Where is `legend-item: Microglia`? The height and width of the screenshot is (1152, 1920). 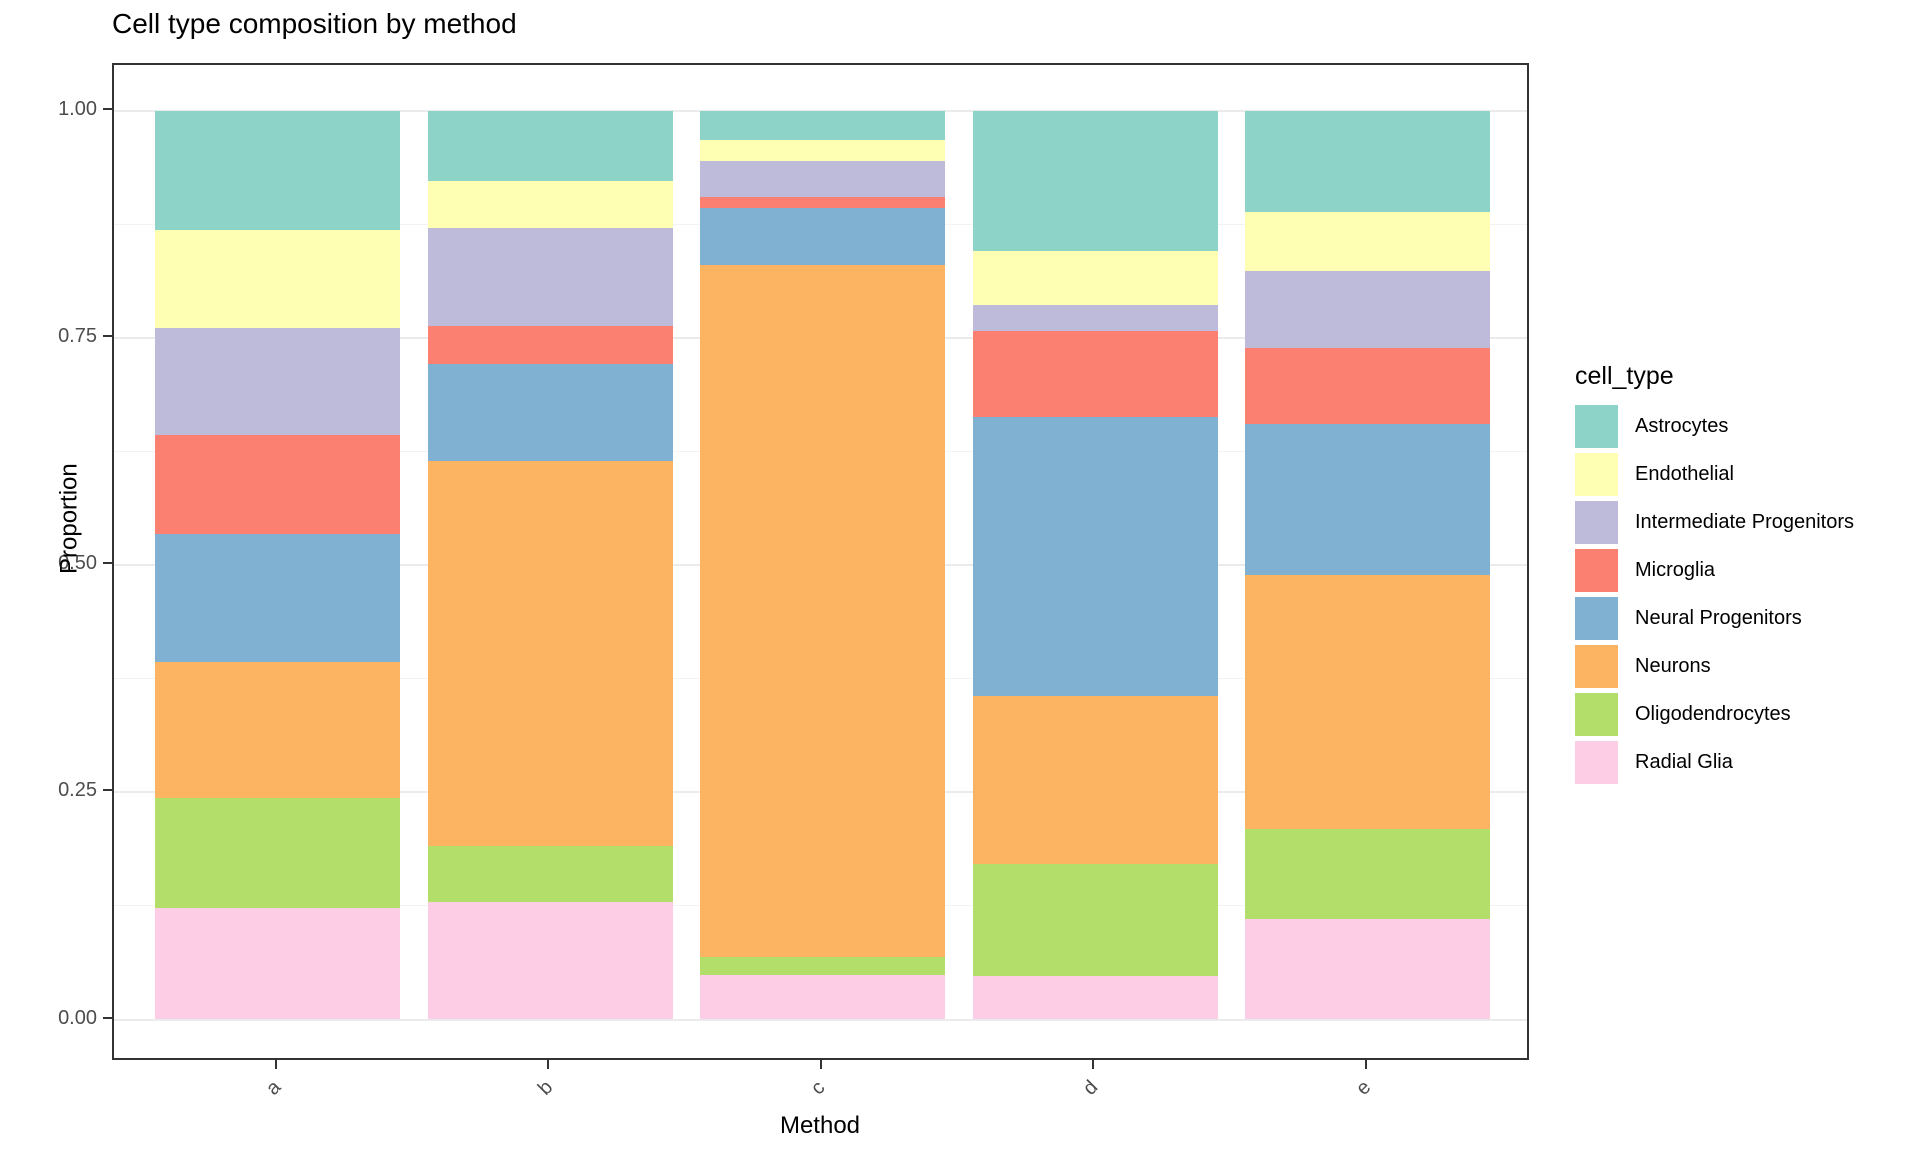 legend-item: Microglia is located at coordinates (1714, 570).